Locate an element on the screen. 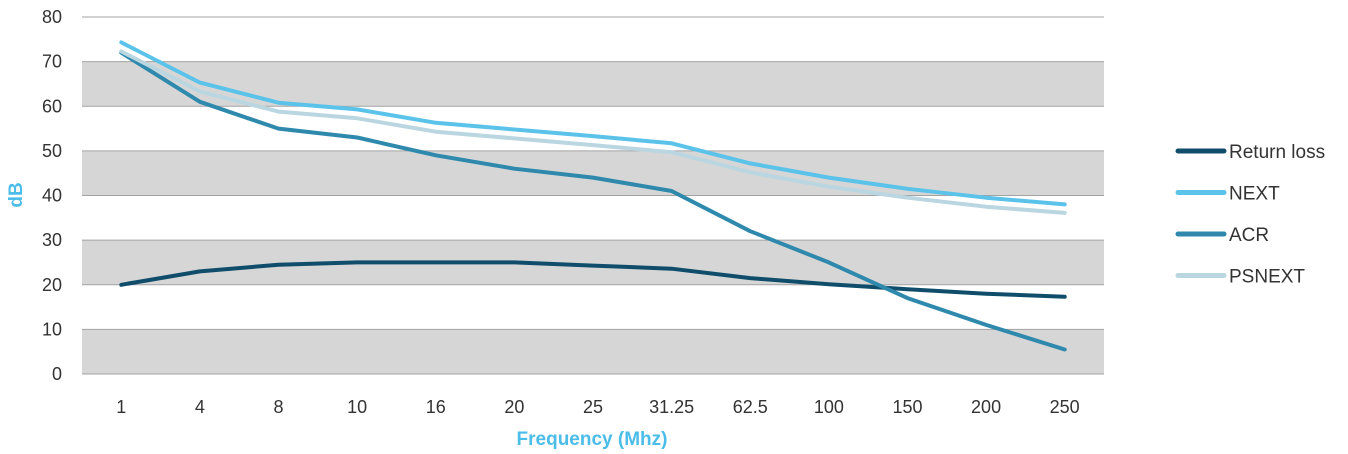 The height and width of the screenshot is (454, 1348). x-tick-label: 4 is located at coordinates (200, 407).